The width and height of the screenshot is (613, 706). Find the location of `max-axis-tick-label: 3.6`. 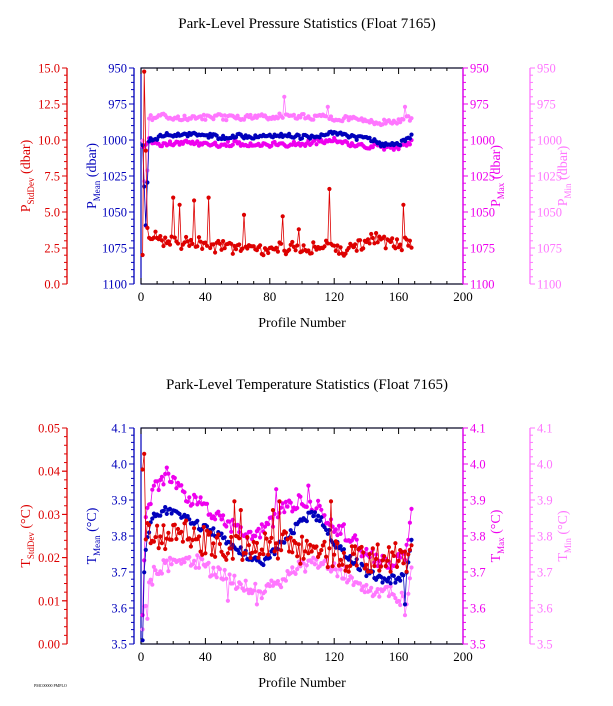

max-axis-tick-label: 3.6 is located at coordinates (478, 609).